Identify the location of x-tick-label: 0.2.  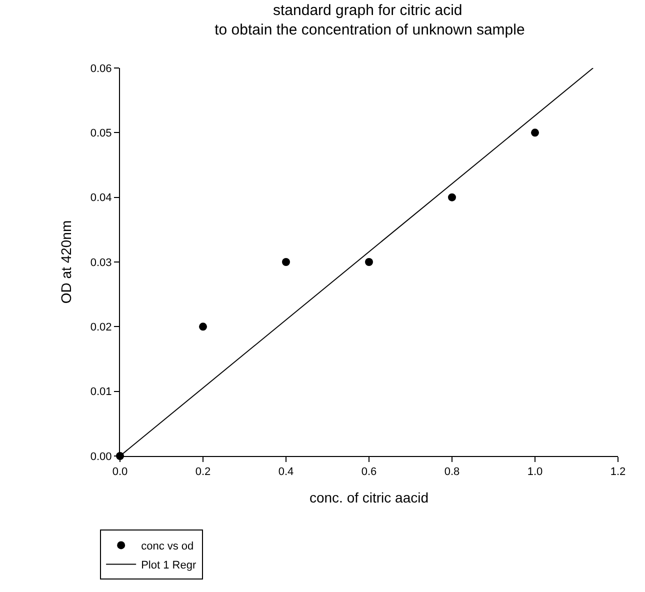
(203, 472).